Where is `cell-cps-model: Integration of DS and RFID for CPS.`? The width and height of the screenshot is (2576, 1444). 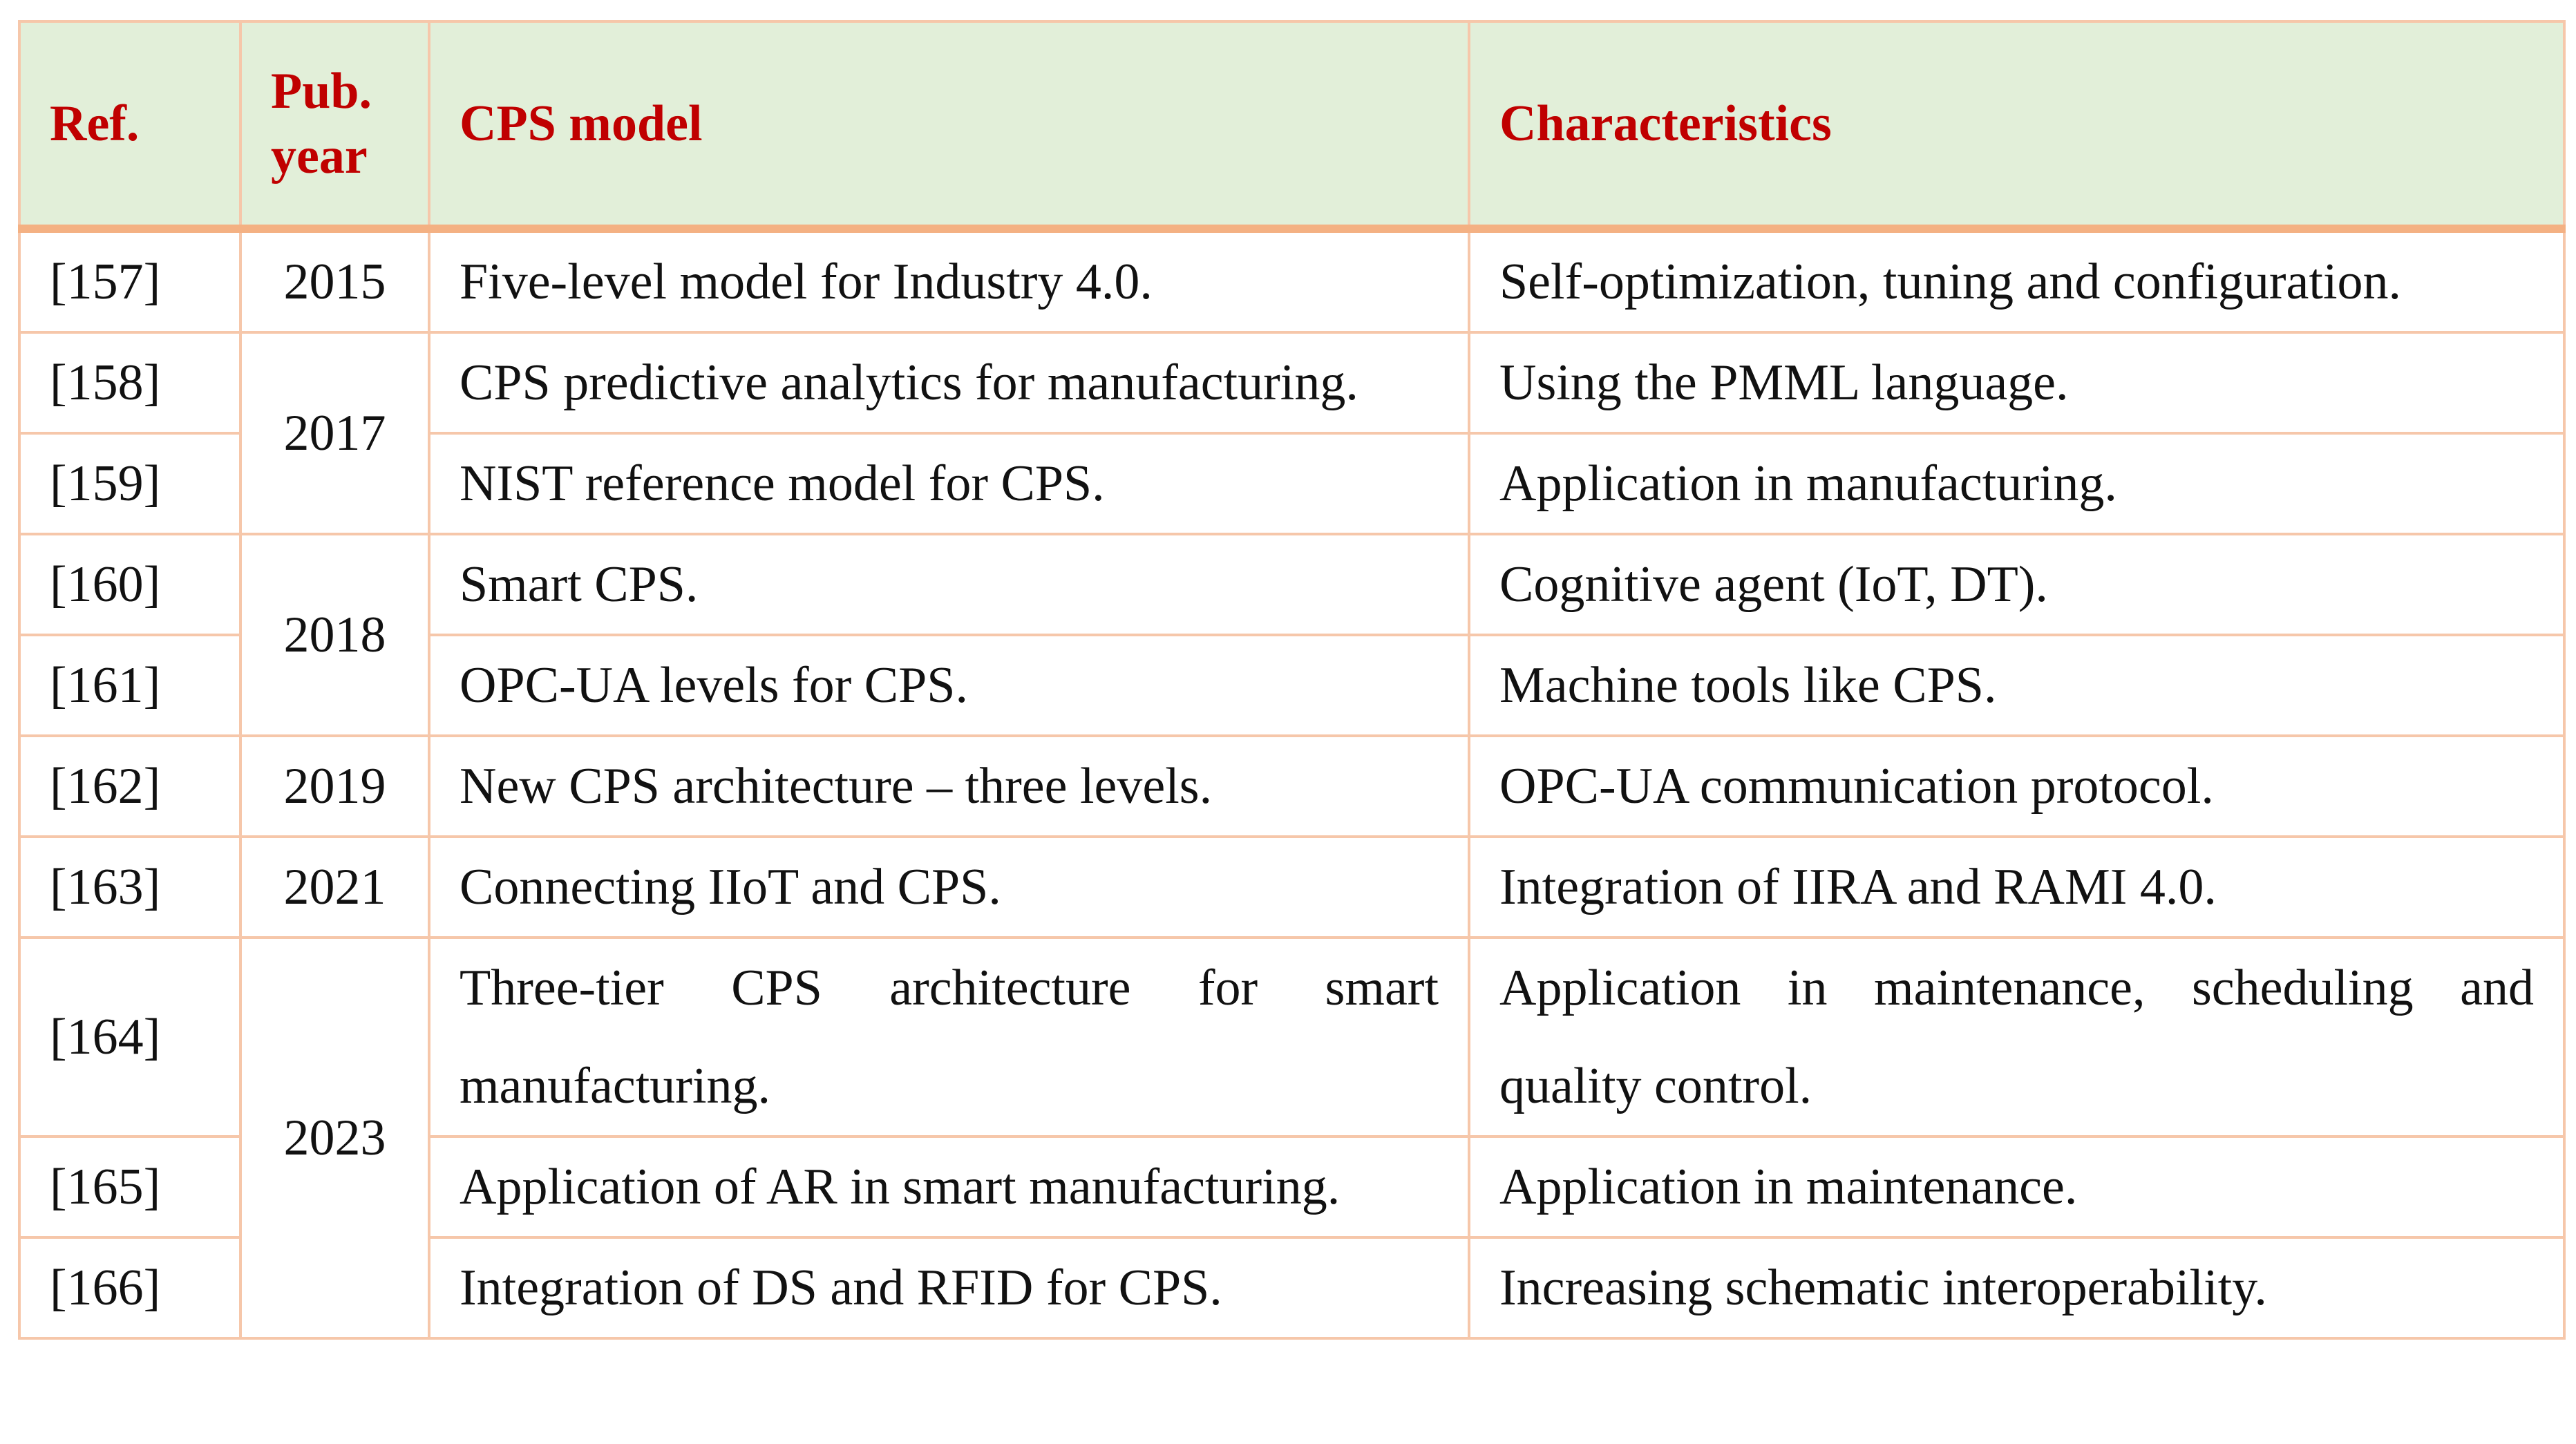 cell-cps-model: Integration of DS and RFID for CPS. is located at coordinates (949, 1288).